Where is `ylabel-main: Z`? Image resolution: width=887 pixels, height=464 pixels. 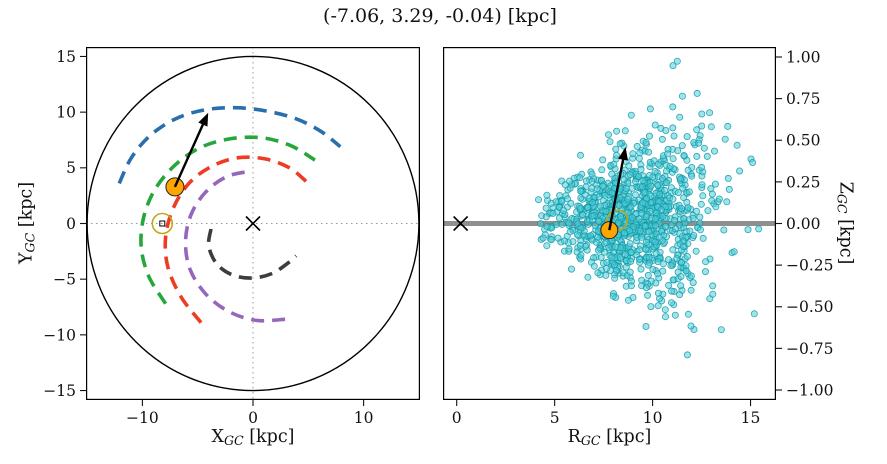 ylabel-main: Z is located at coordinates (845, 187).